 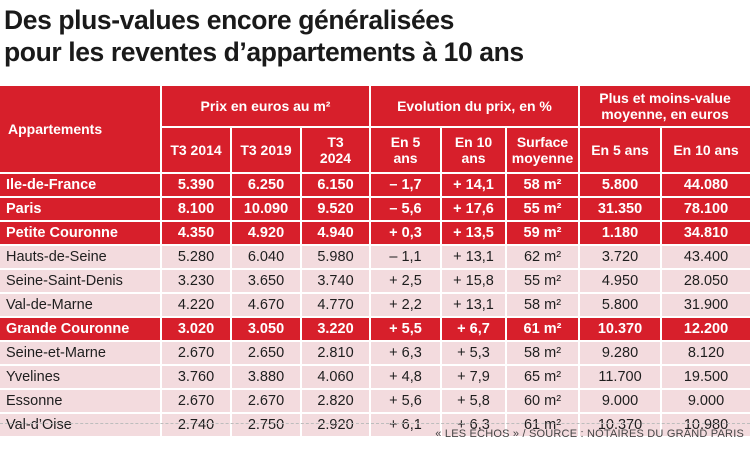 What do you see at coordinates (542, 233) in the screenshot?
I see `table-cell: 59 m²` at bounding box center [542, 233].